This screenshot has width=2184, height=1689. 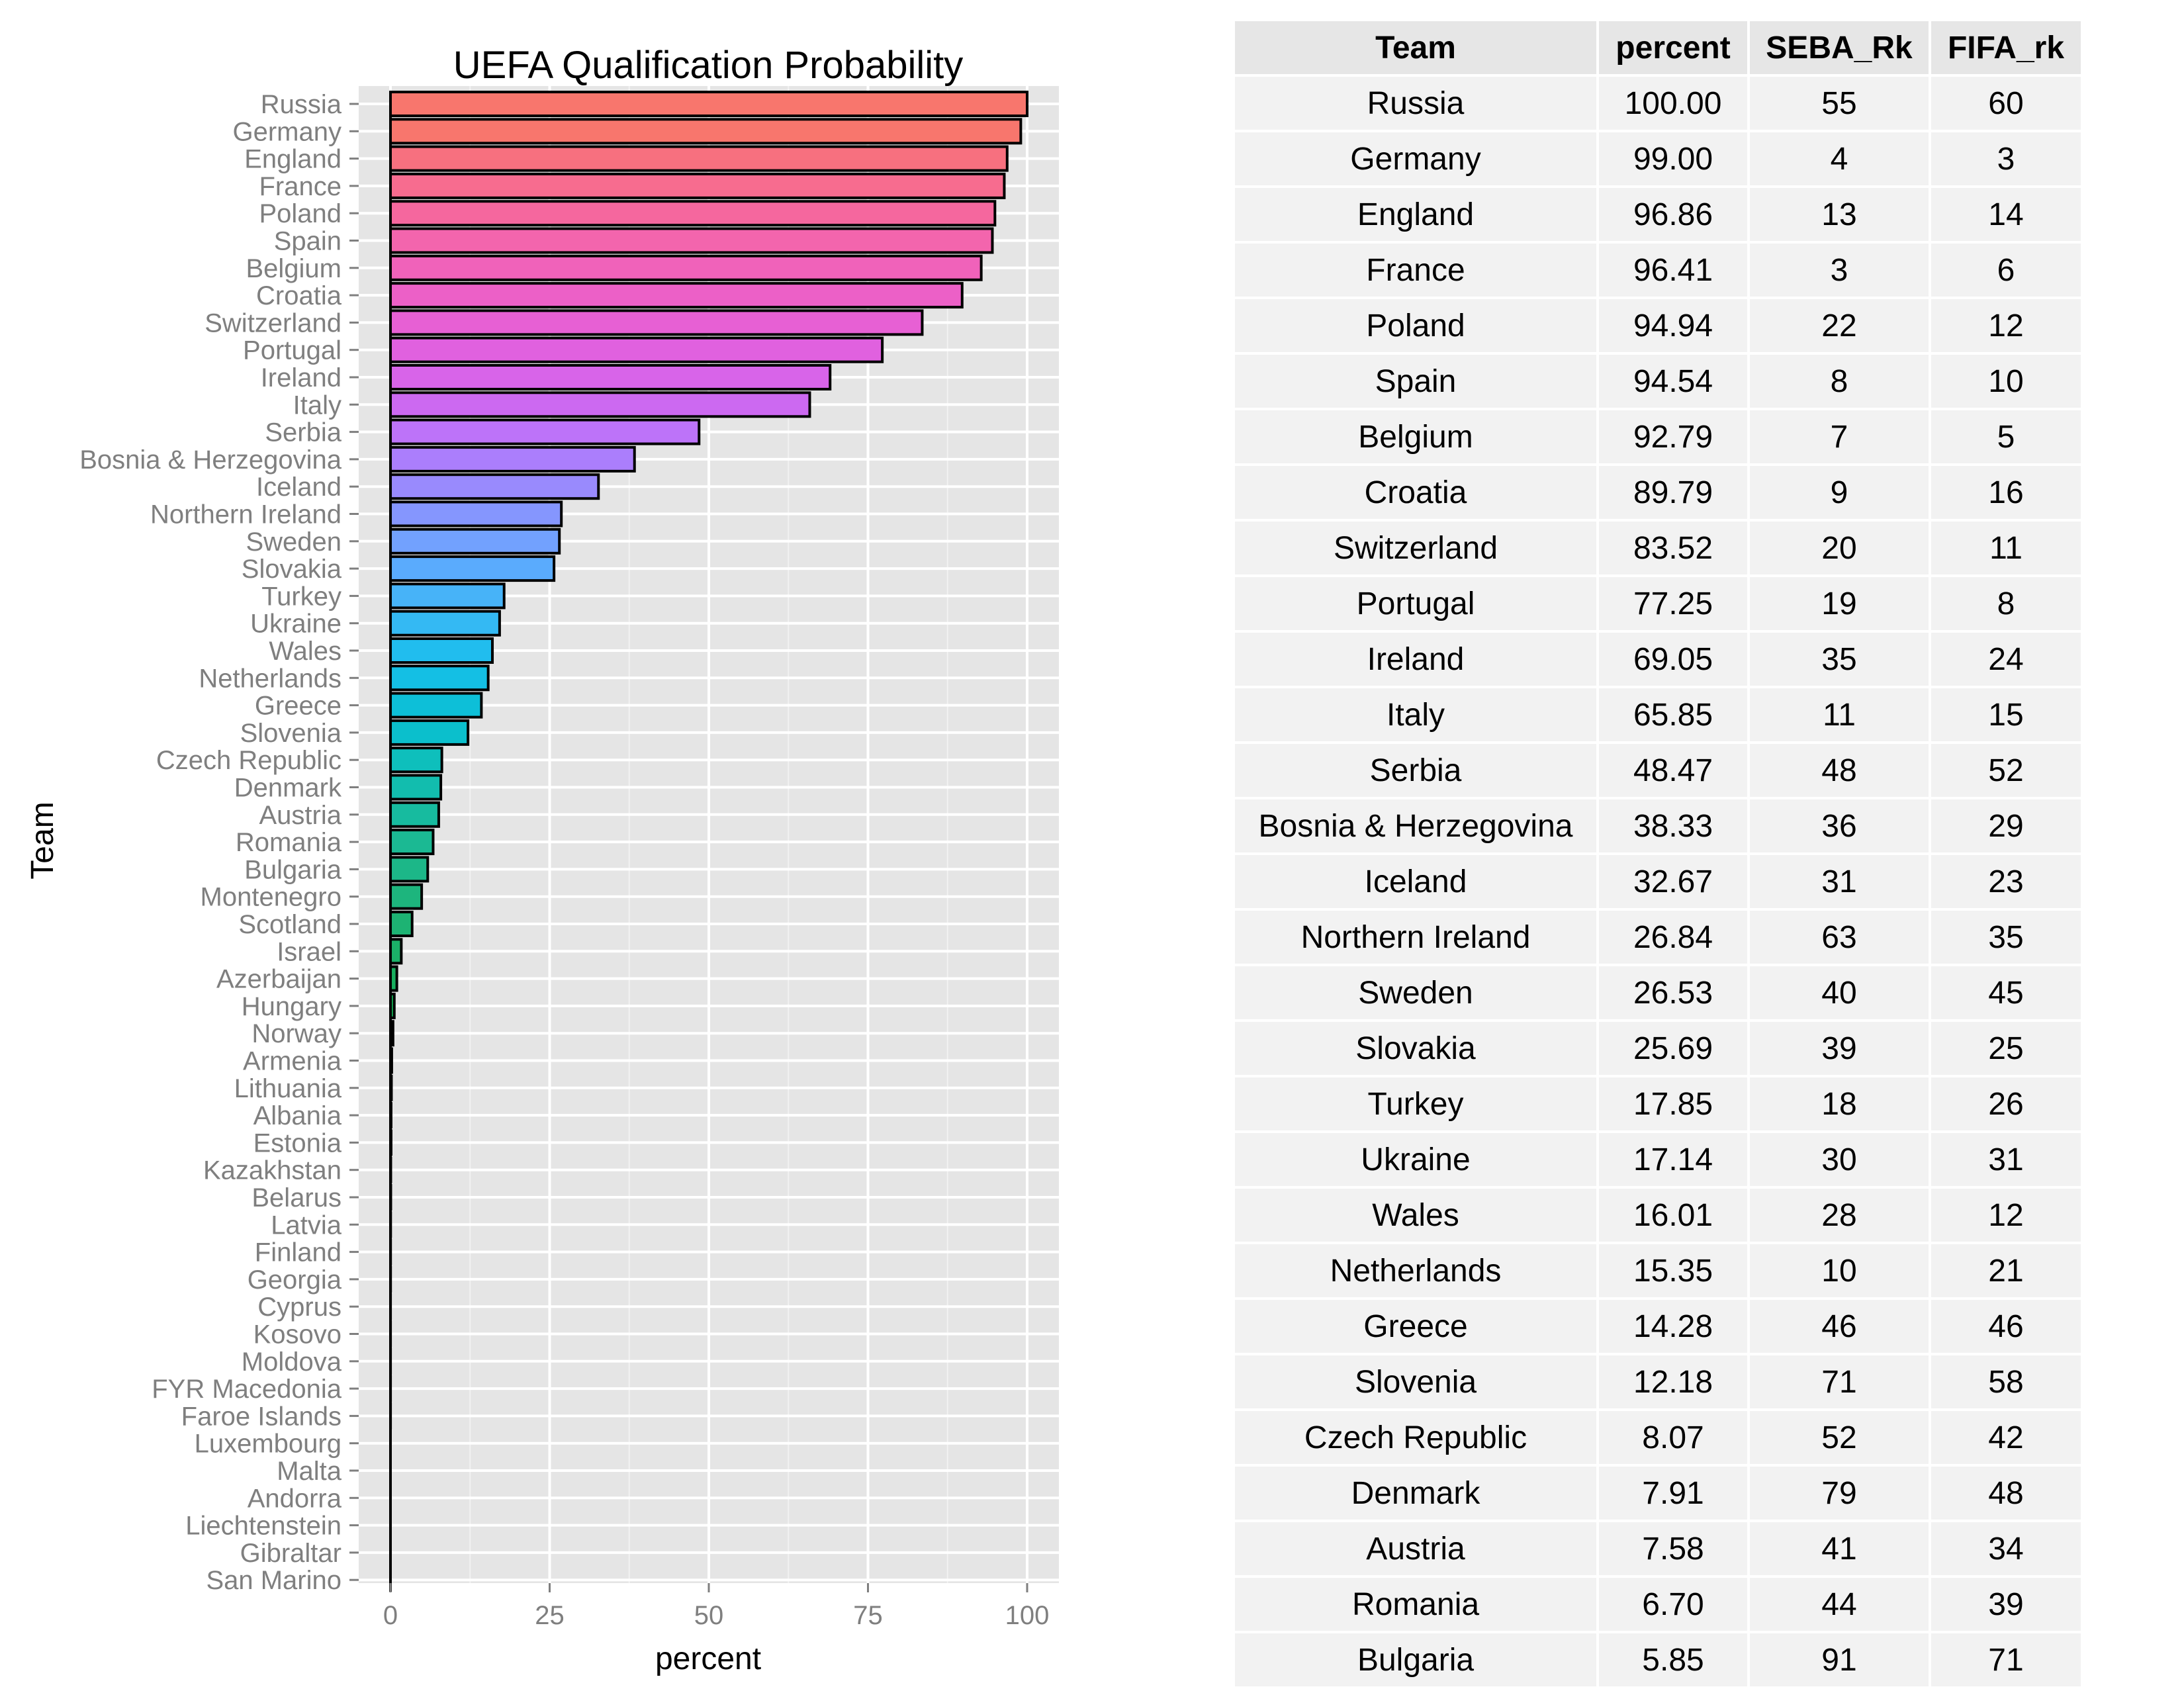 What do you see at coordinates (1840, 937) in the screenshot?
I see `cell-seba-rk: 63` at bounding box center [1840, 937].